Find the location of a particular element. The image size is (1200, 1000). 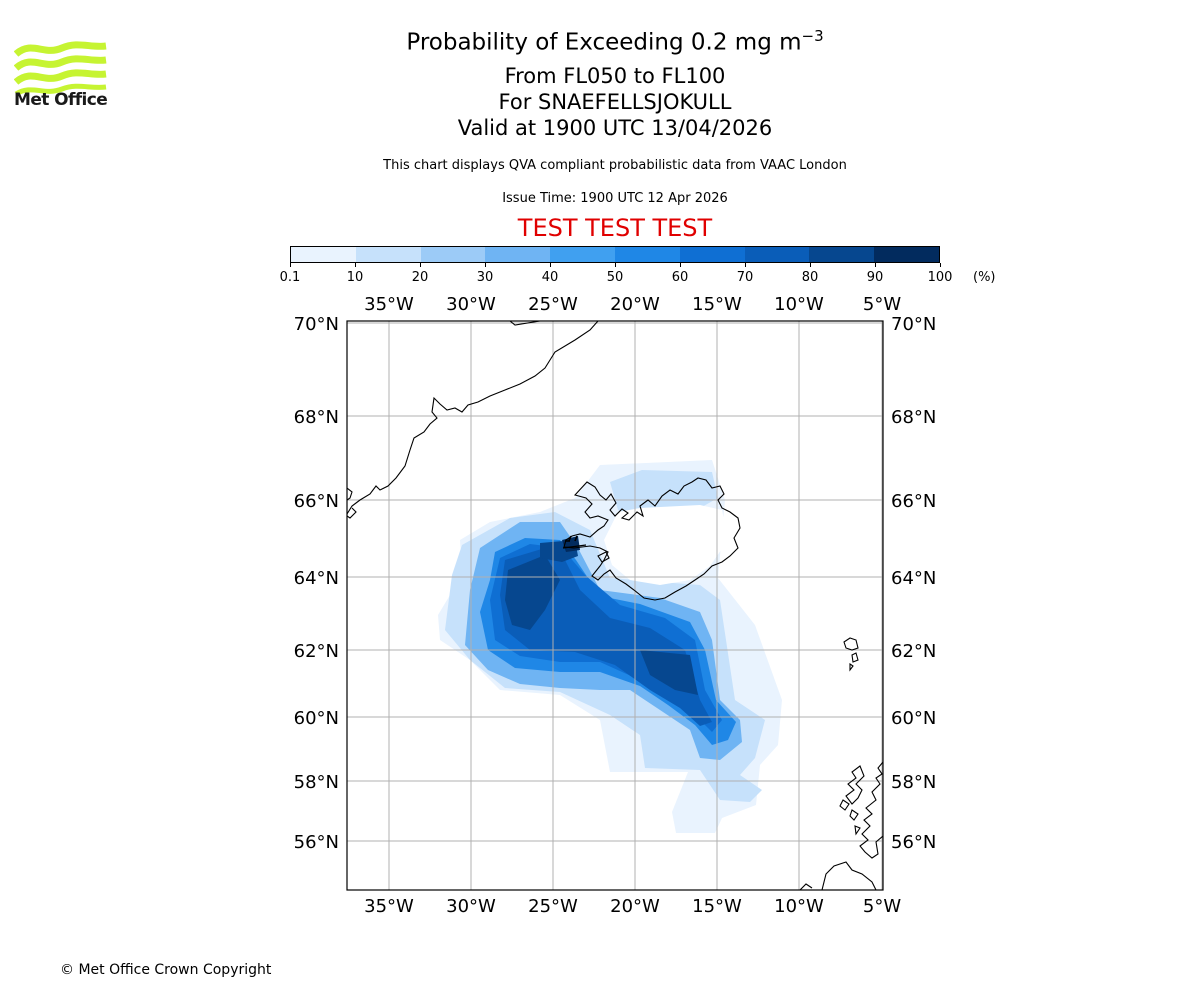

latitude-label-left: 56°N is located at coordinates (316, 842).